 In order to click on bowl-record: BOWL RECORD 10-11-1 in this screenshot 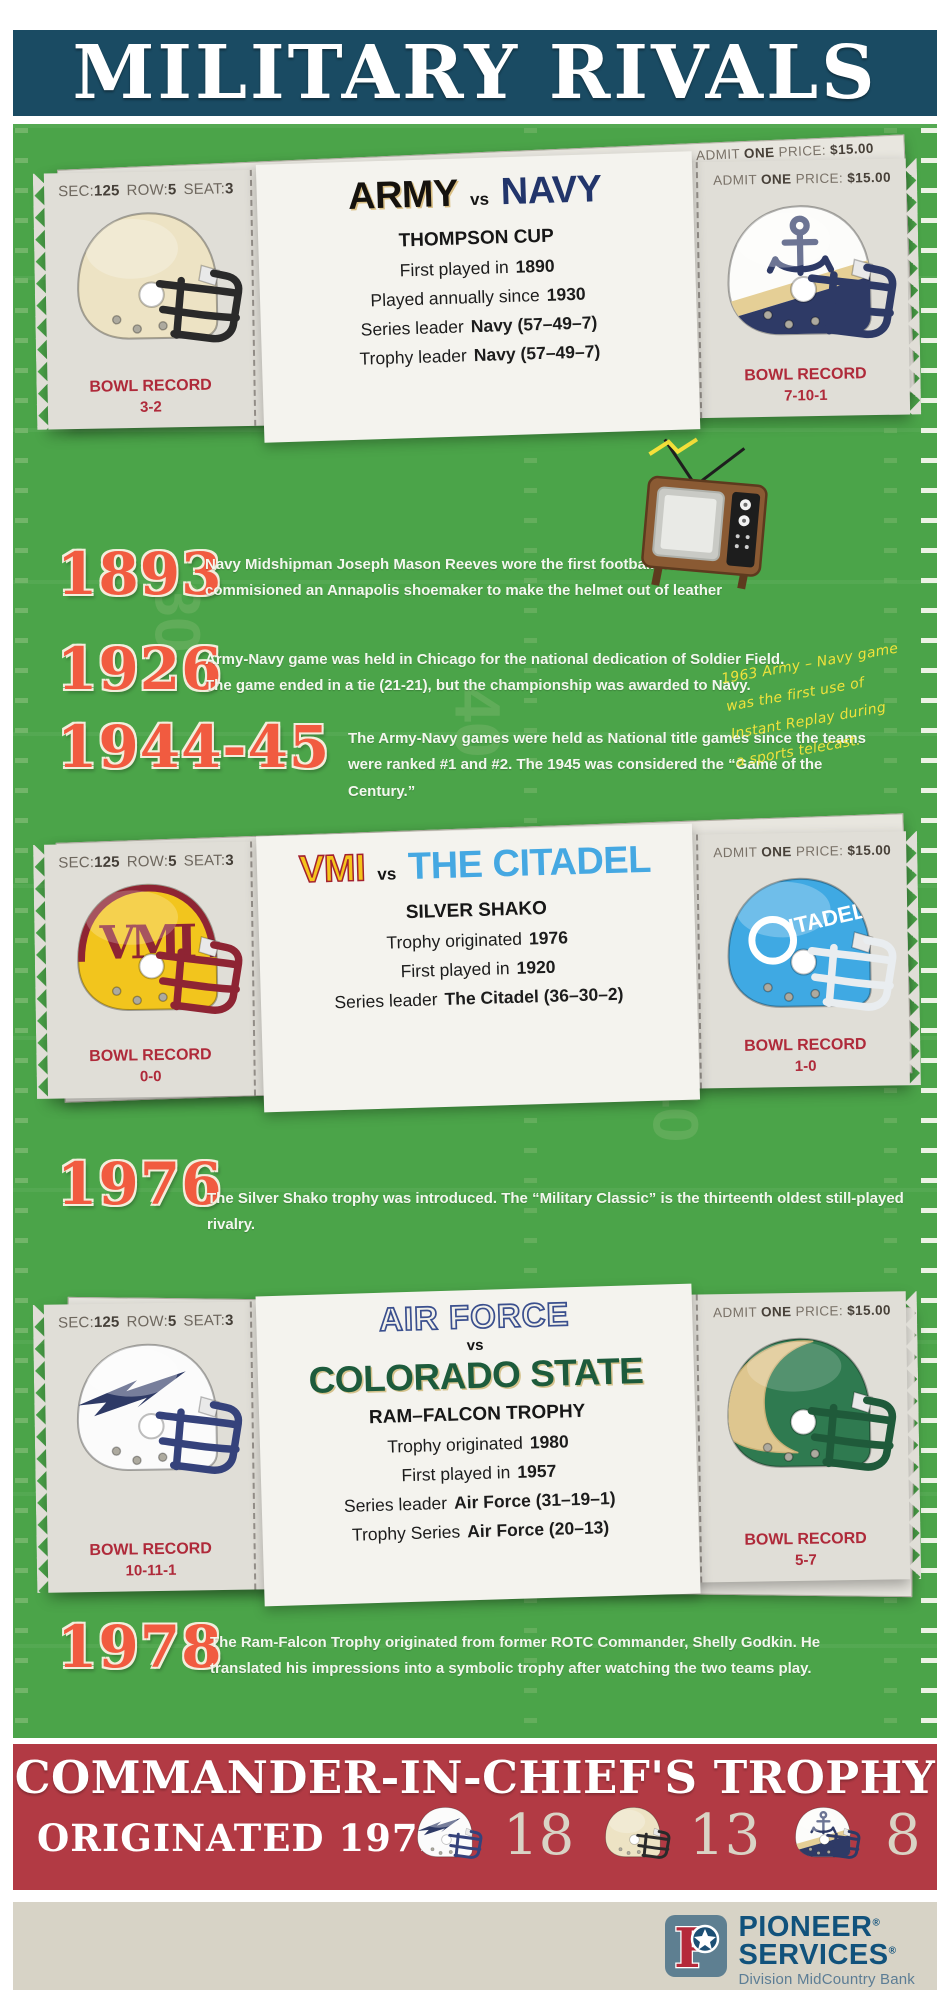, I will do `click(150, 1560)`.